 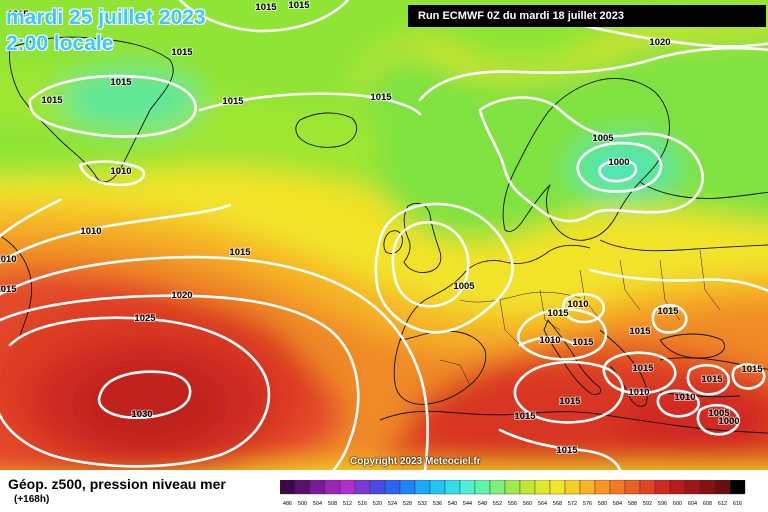 I want to click on color-scale-tick: 486, so click(x=287, y=504).